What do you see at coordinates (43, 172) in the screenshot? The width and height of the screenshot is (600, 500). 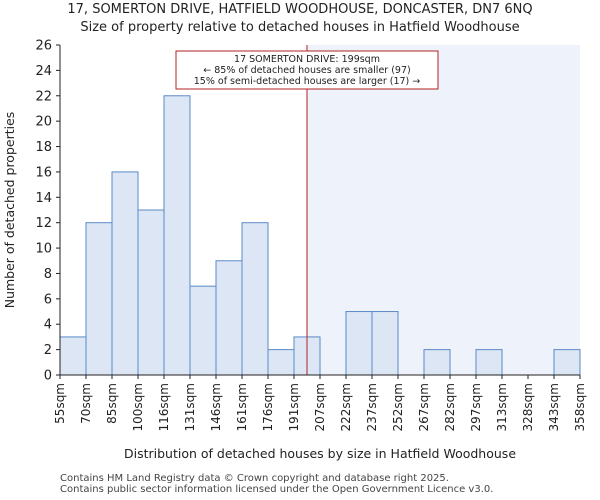 I see `y-tick-label: 16` at bounding box center [43, 172].